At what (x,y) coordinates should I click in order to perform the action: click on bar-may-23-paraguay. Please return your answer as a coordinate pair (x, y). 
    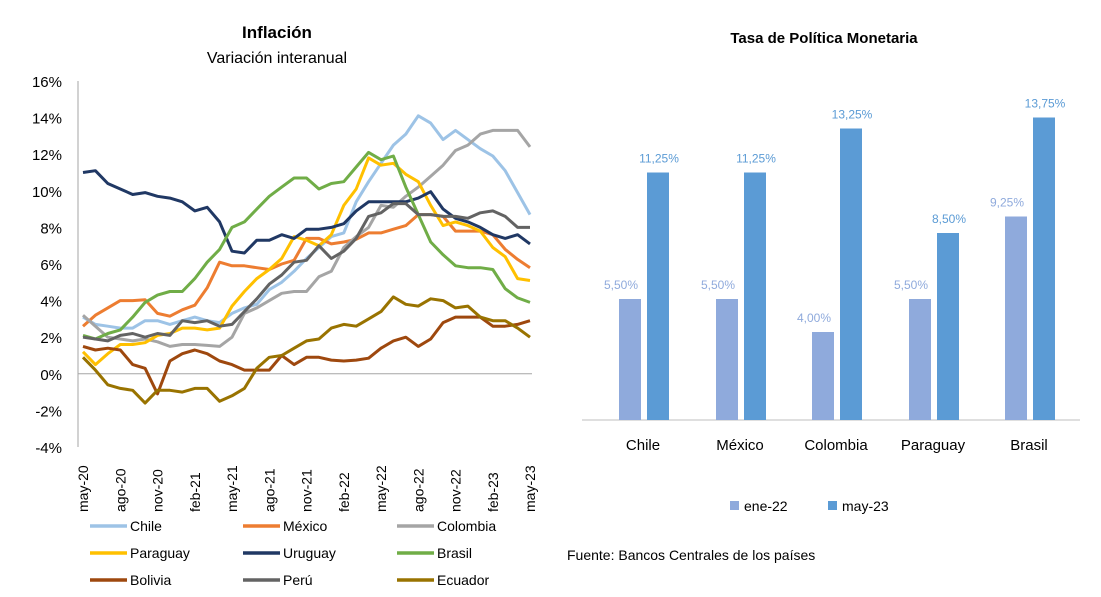
    Looking at the image, I should click on (948, 326).